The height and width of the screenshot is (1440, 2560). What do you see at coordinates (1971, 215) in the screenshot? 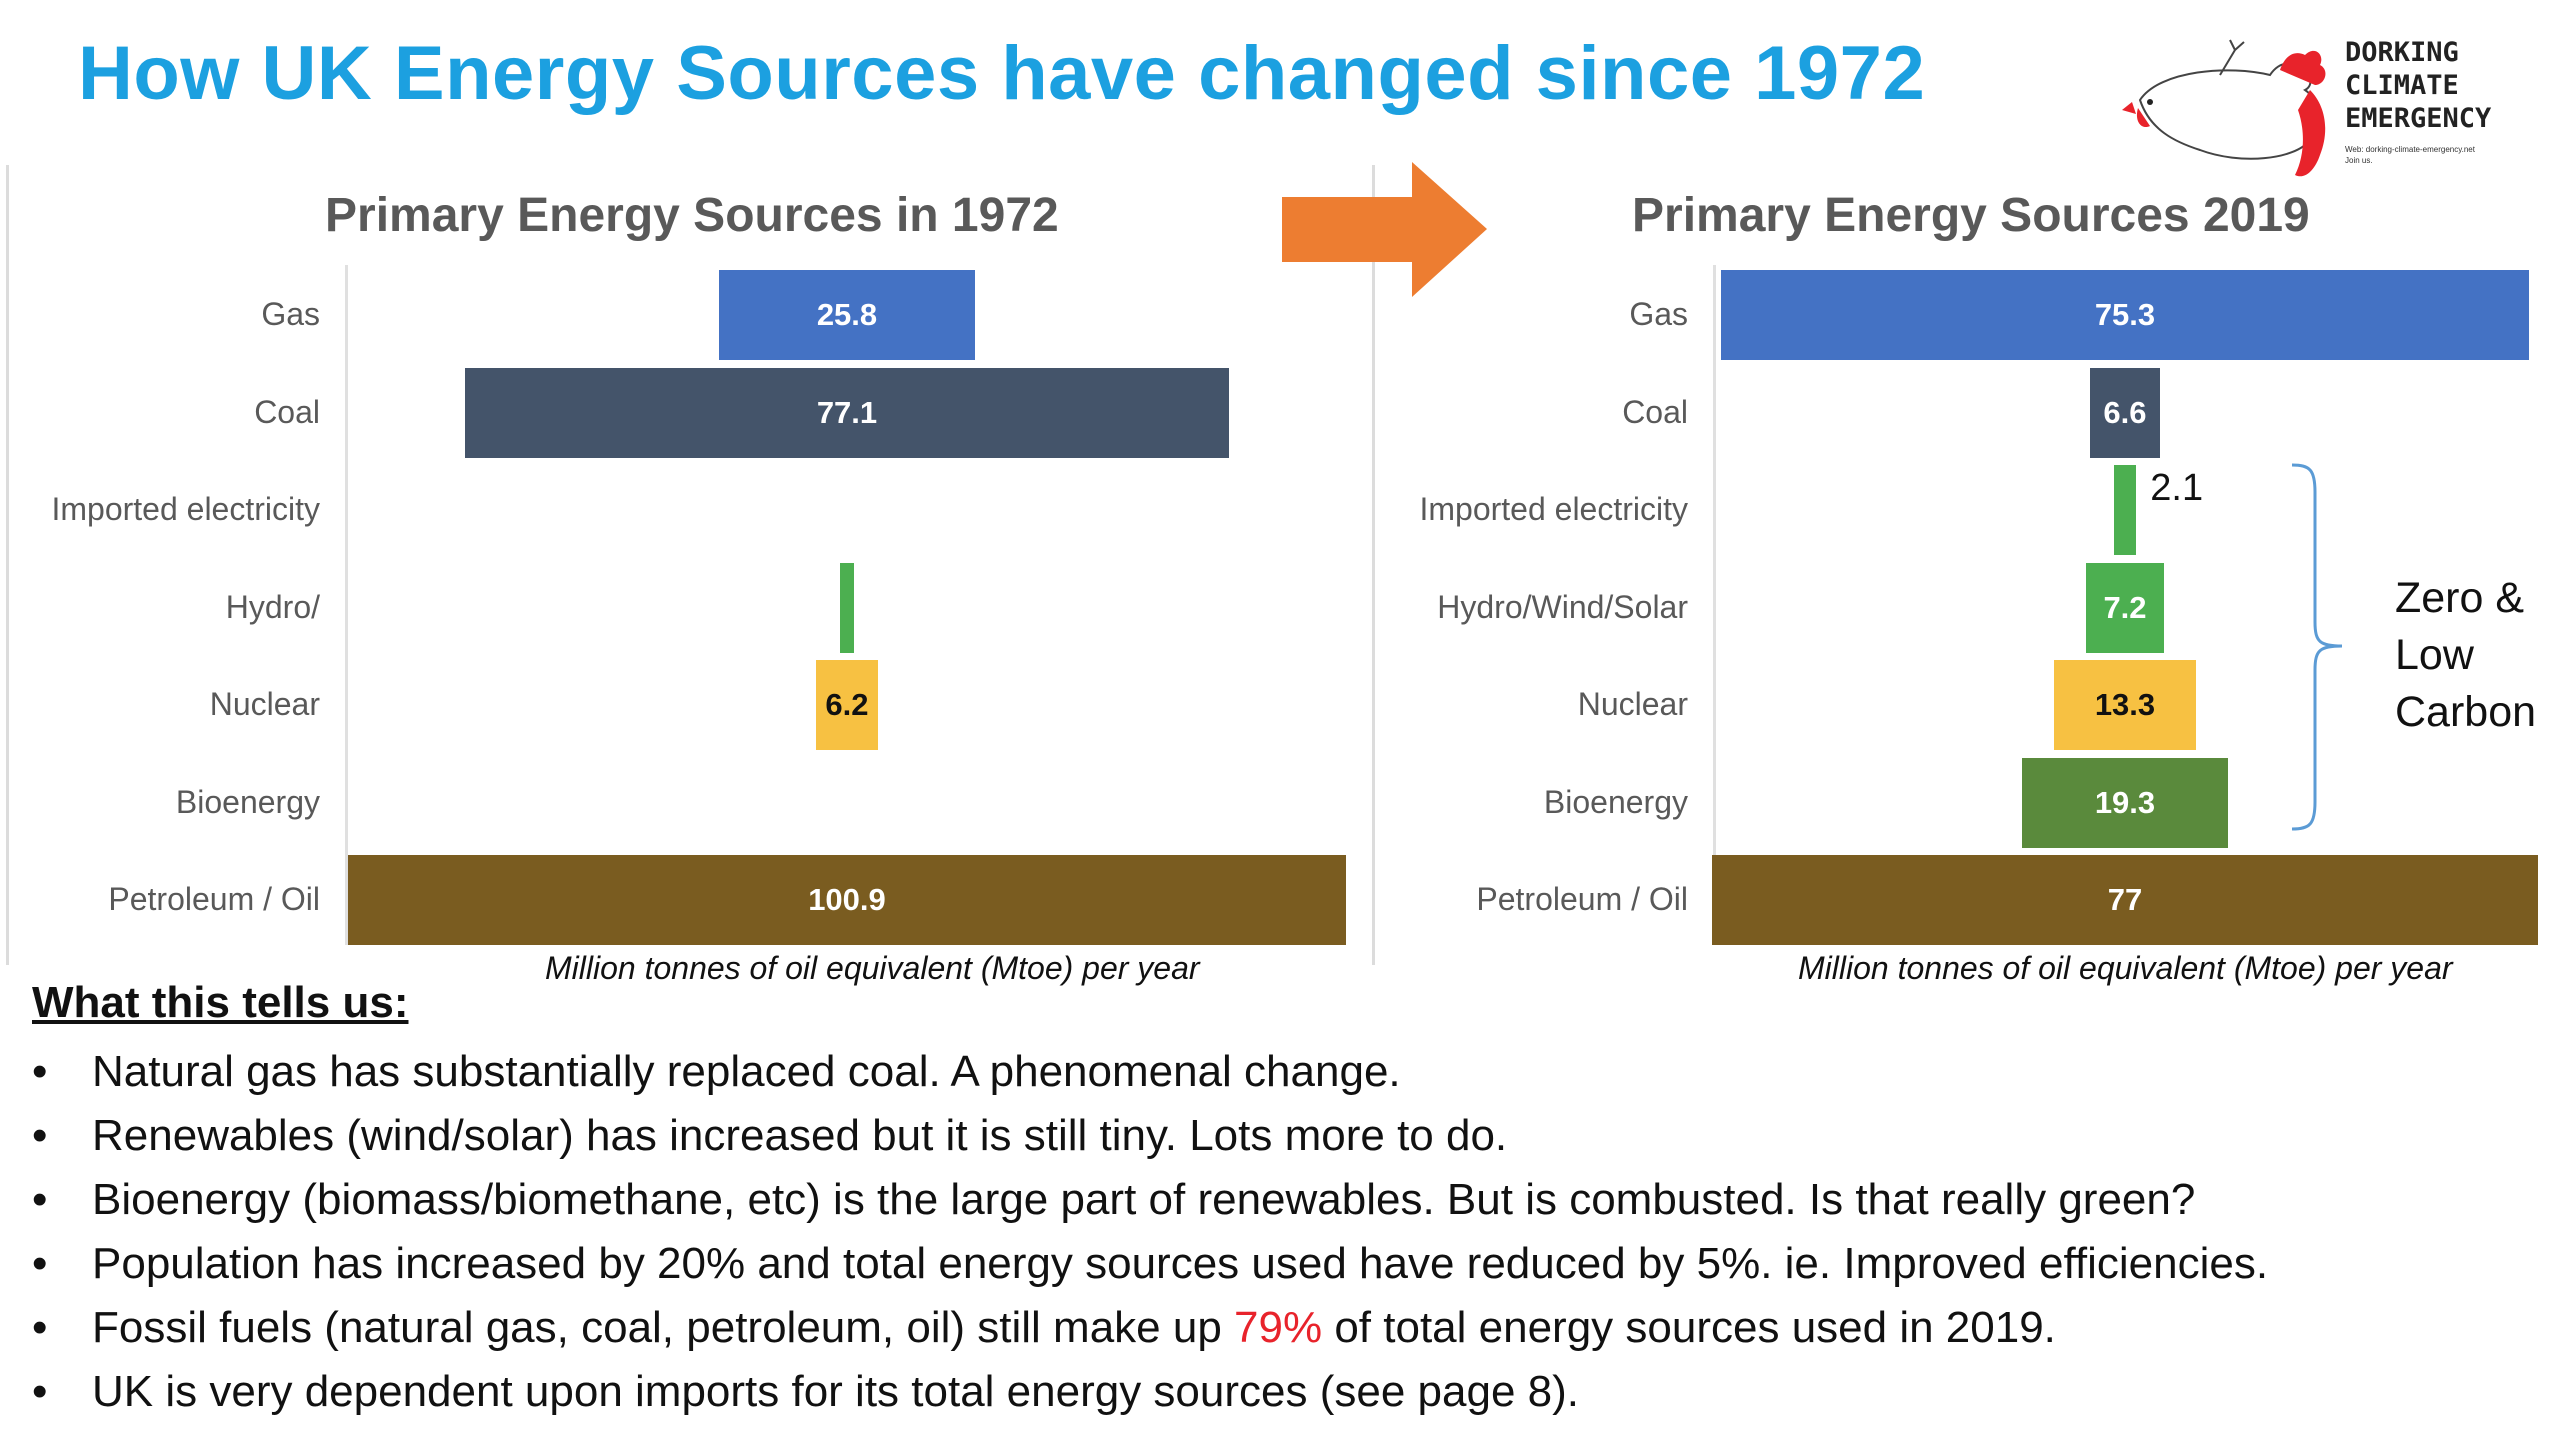
I see `chart-2019-title: Primary Energy Sources 2019` at bounding box center [1971, 215].